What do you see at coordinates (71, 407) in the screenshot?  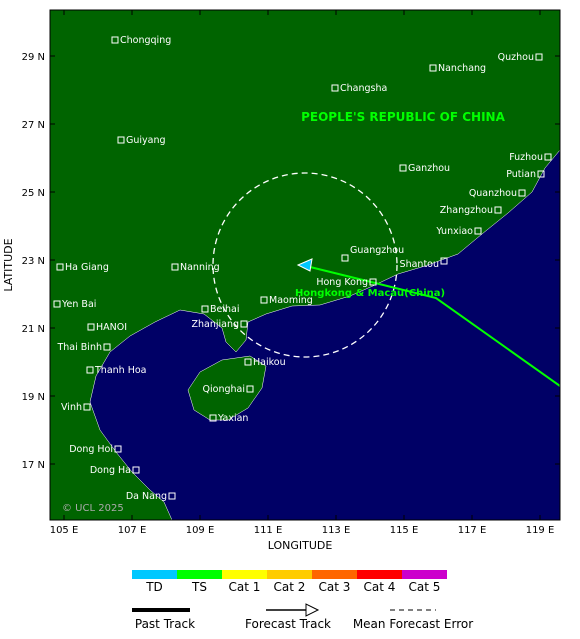 I see `city-label: Vinh` at bounding box center [71, 407].